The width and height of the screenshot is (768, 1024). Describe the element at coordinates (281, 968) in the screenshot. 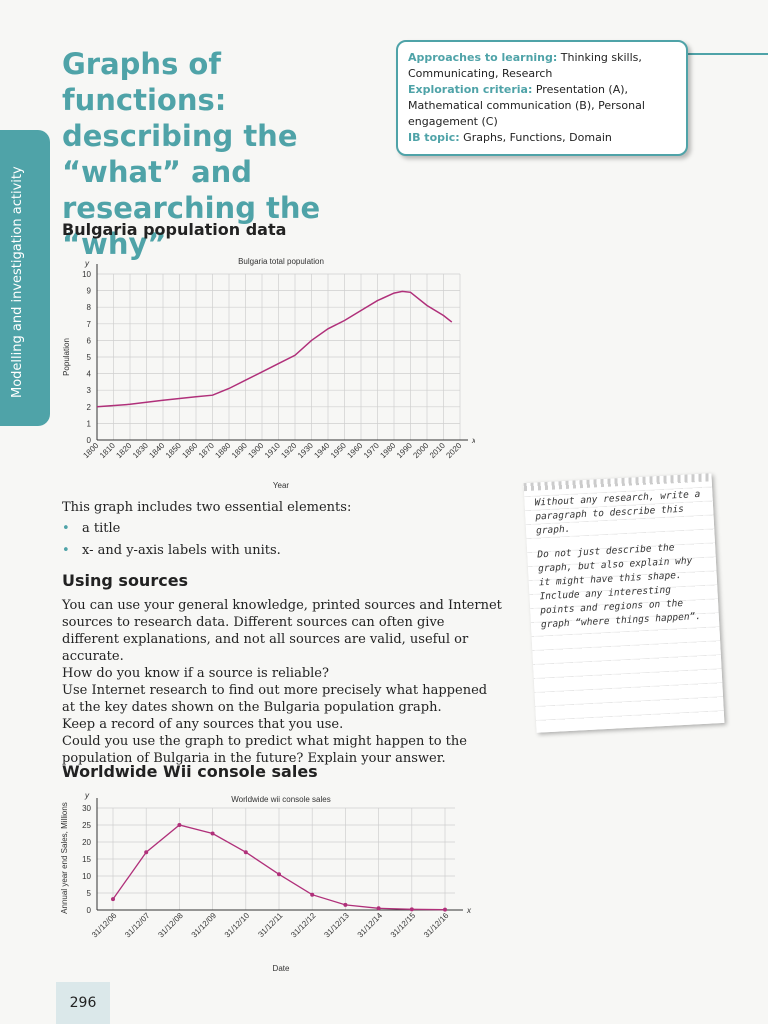

I see `x-axis-label: Date` at that location.